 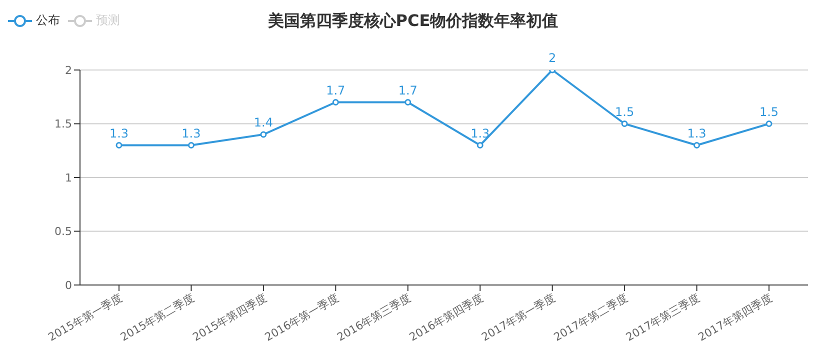 What do you see at coordinates (413, 20) in the screenshot?
I see `chart-title: 美国第四季度核心PCE物价指数年率初值` at bounding box center [413, 20].